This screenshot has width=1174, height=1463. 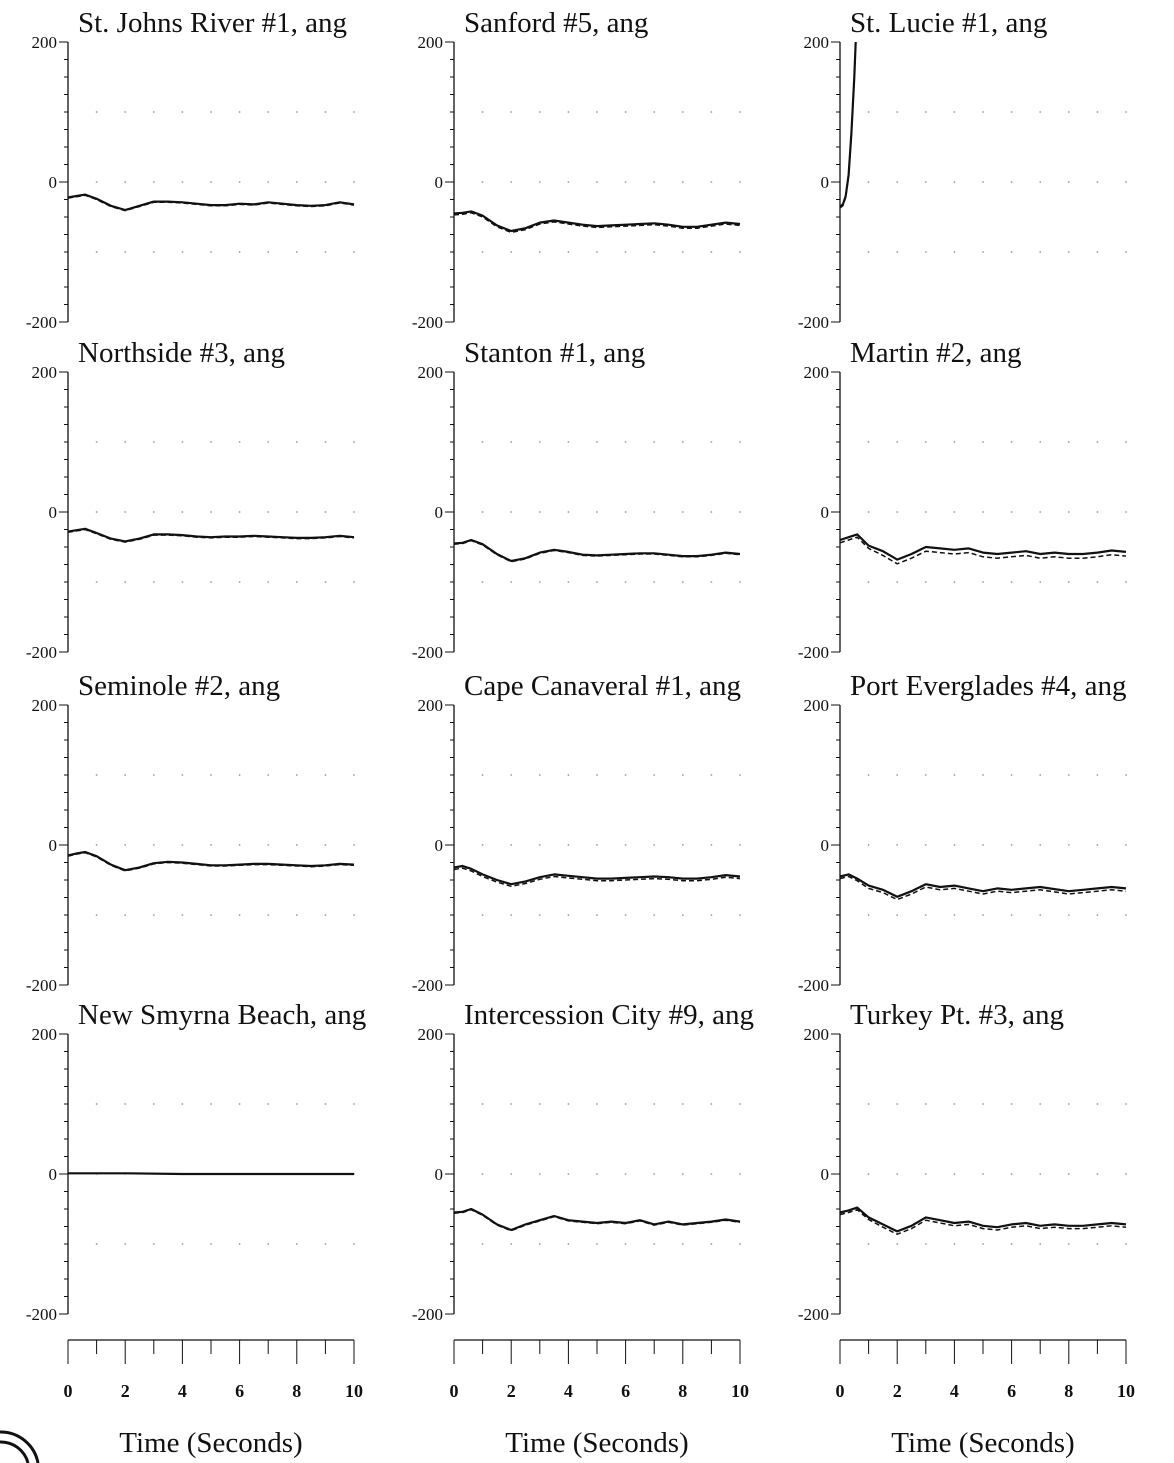 What do you see at coordinates (354, 1391) in the screenshot?
I see `x-tick-label: 10` at bounding box center [354, 1391].